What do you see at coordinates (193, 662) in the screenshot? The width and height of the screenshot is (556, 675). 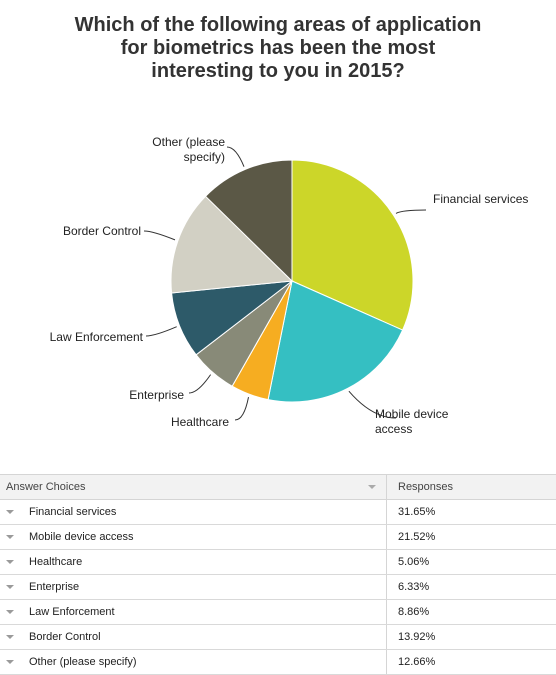 I see `choice-cell: Other (please specify)` at bounding box center [193, 662].